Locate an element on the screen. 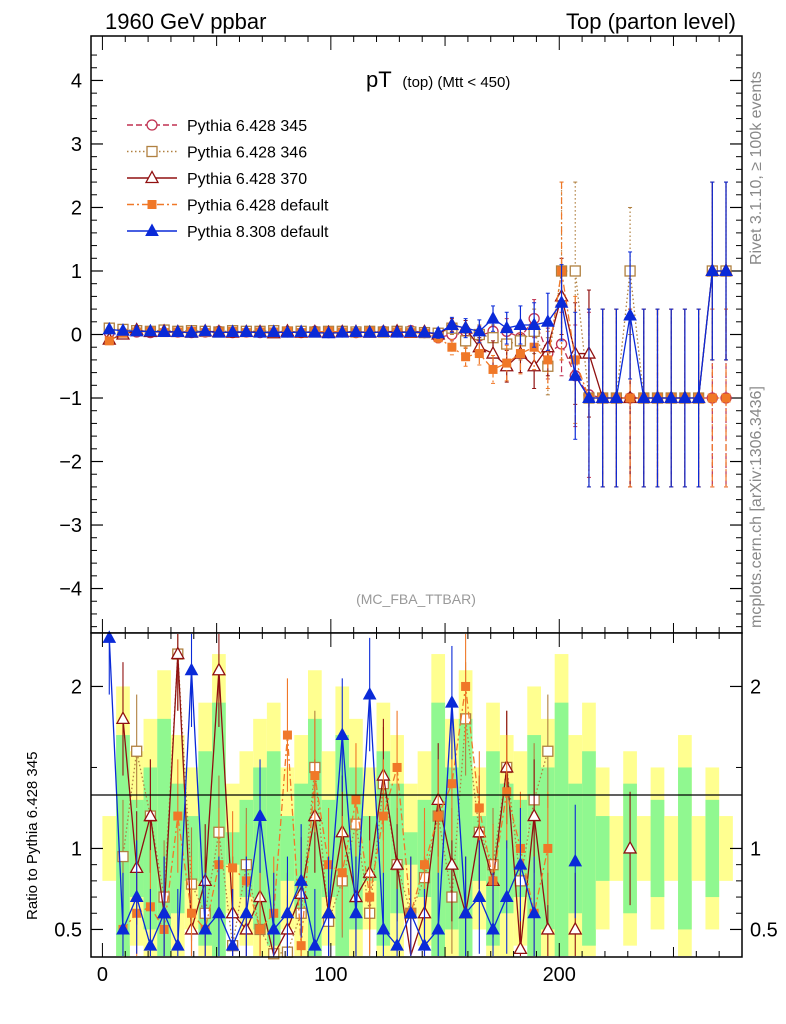 The image size is (786, 1024). y-tick-label: −2 is located at coordinates (70, 463).